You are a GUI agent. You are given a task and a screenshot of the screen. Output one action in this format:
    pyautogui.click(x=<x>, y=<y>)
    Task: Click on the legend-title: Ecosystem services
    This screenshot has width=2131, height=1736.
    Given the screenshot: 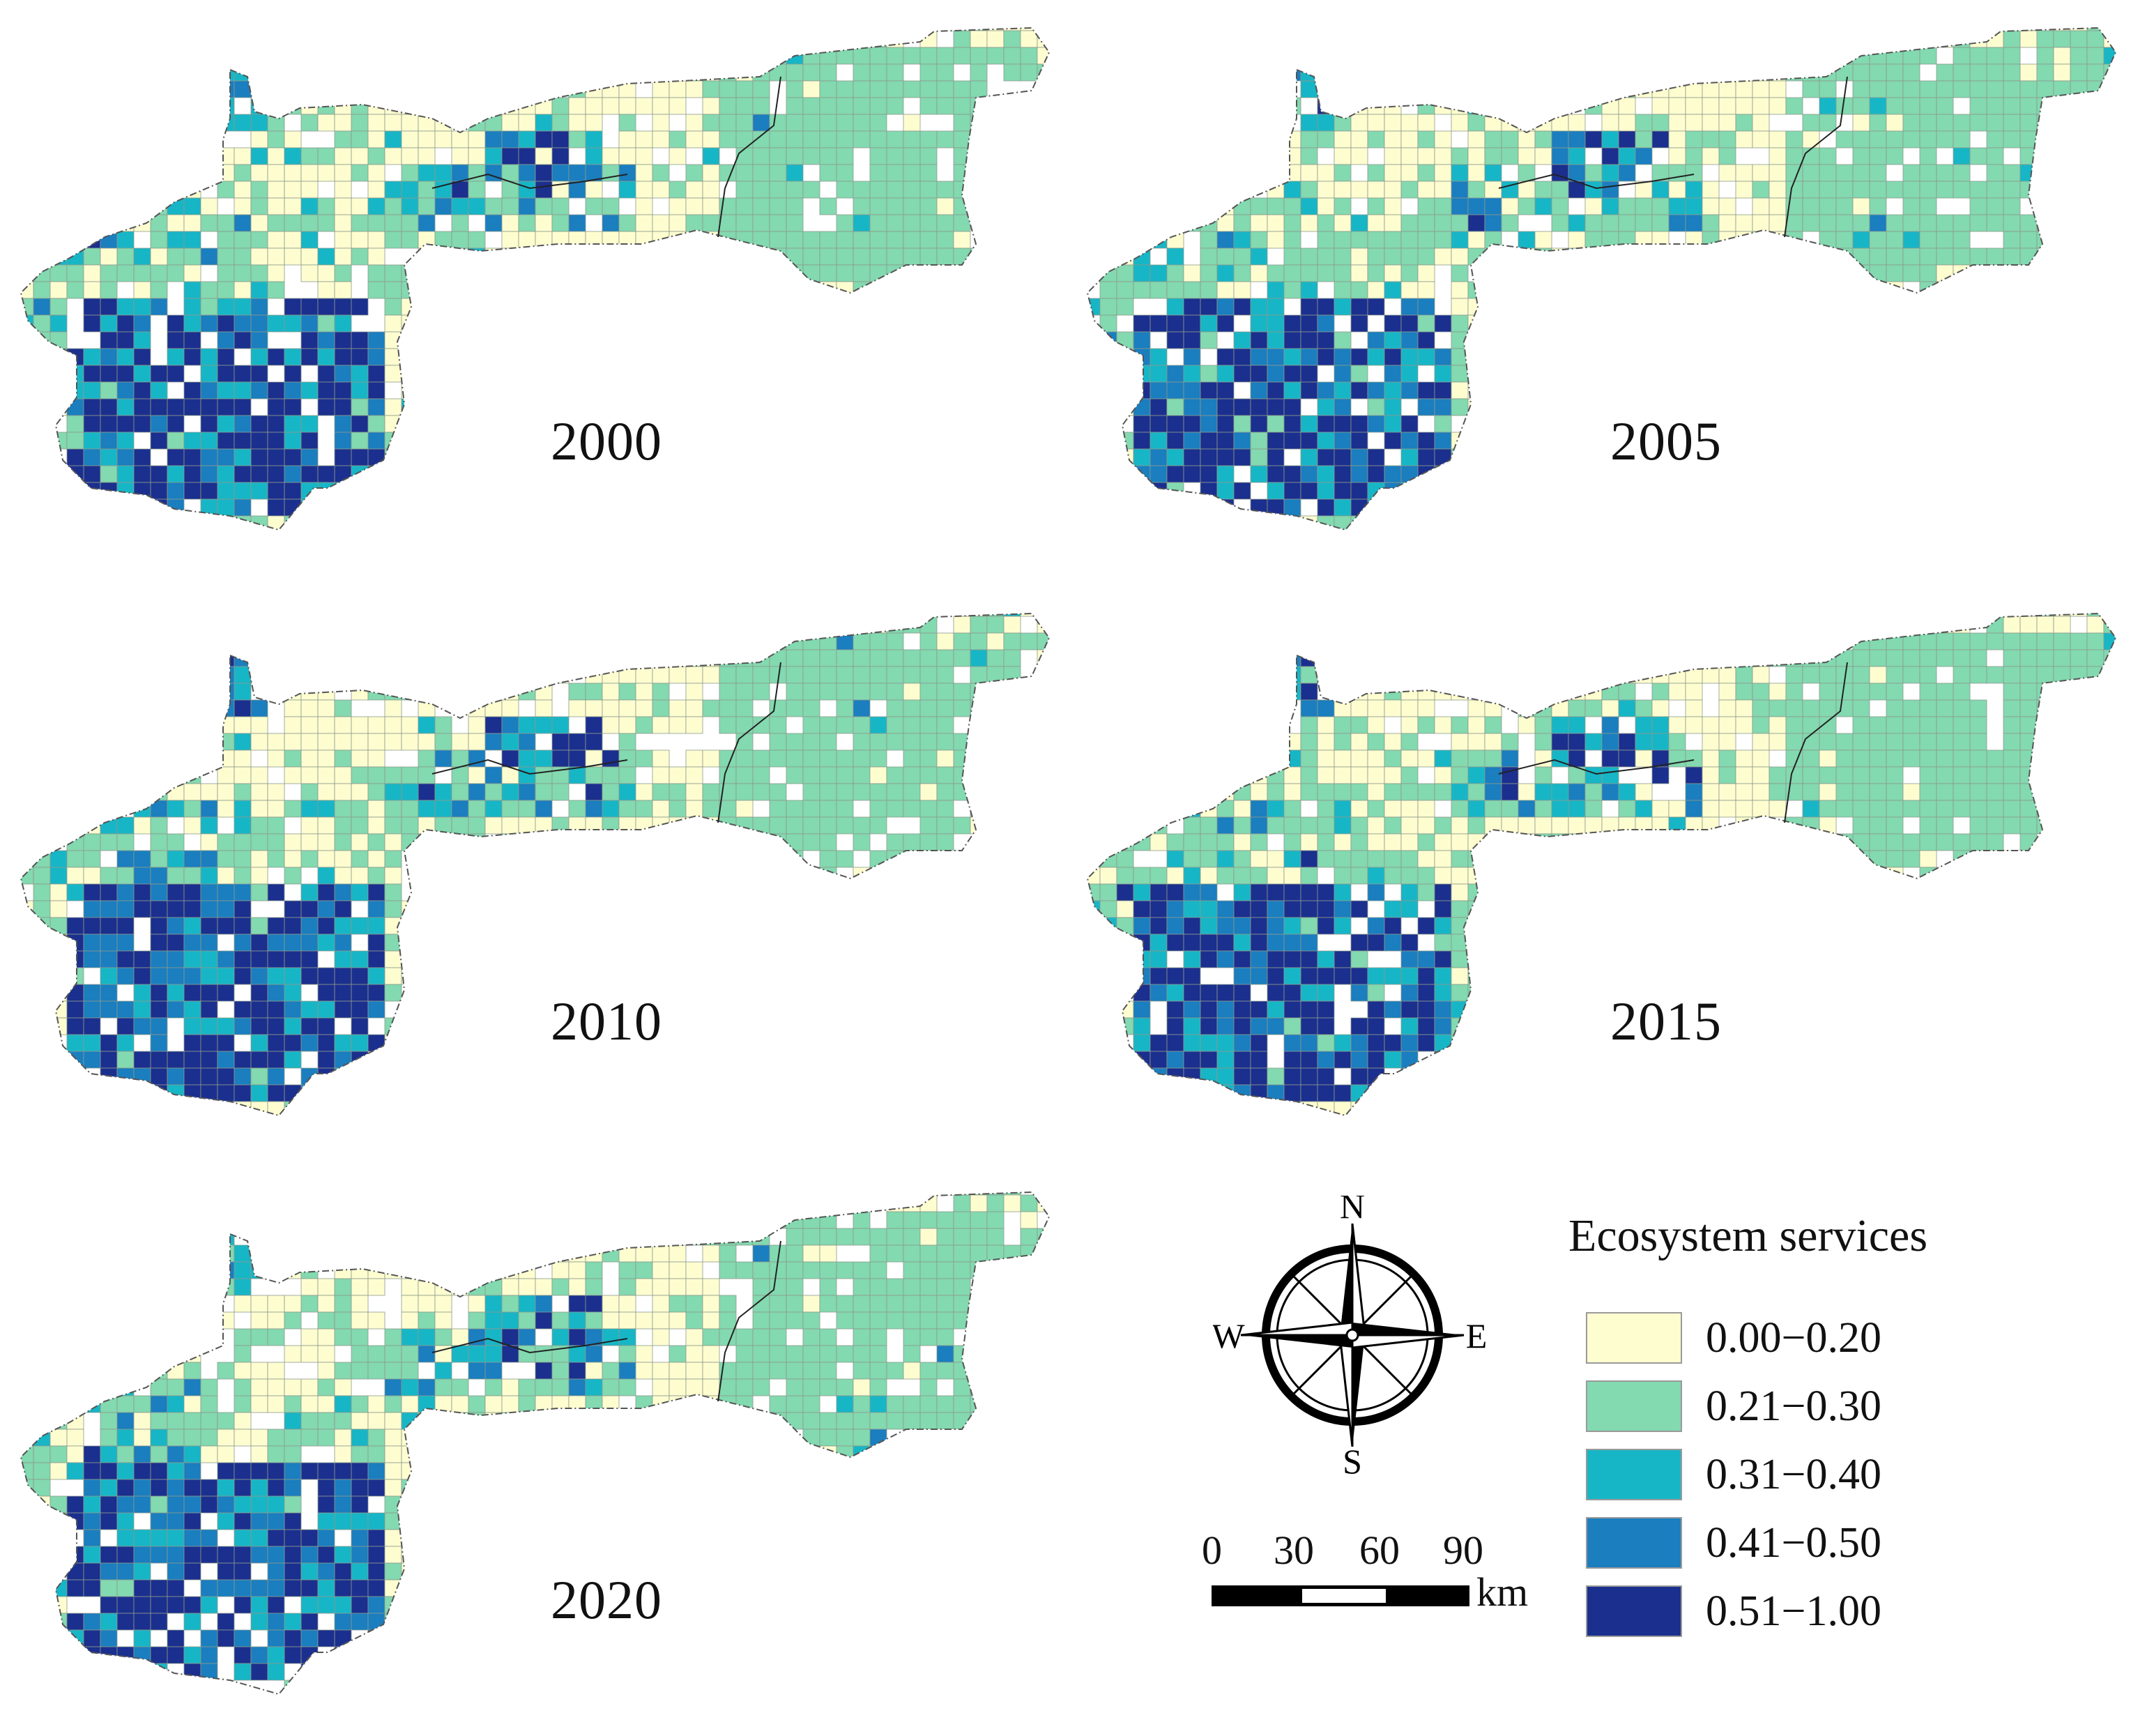 What is the action you would take?
    pyautogui.click(x=1748, y=1236)
    